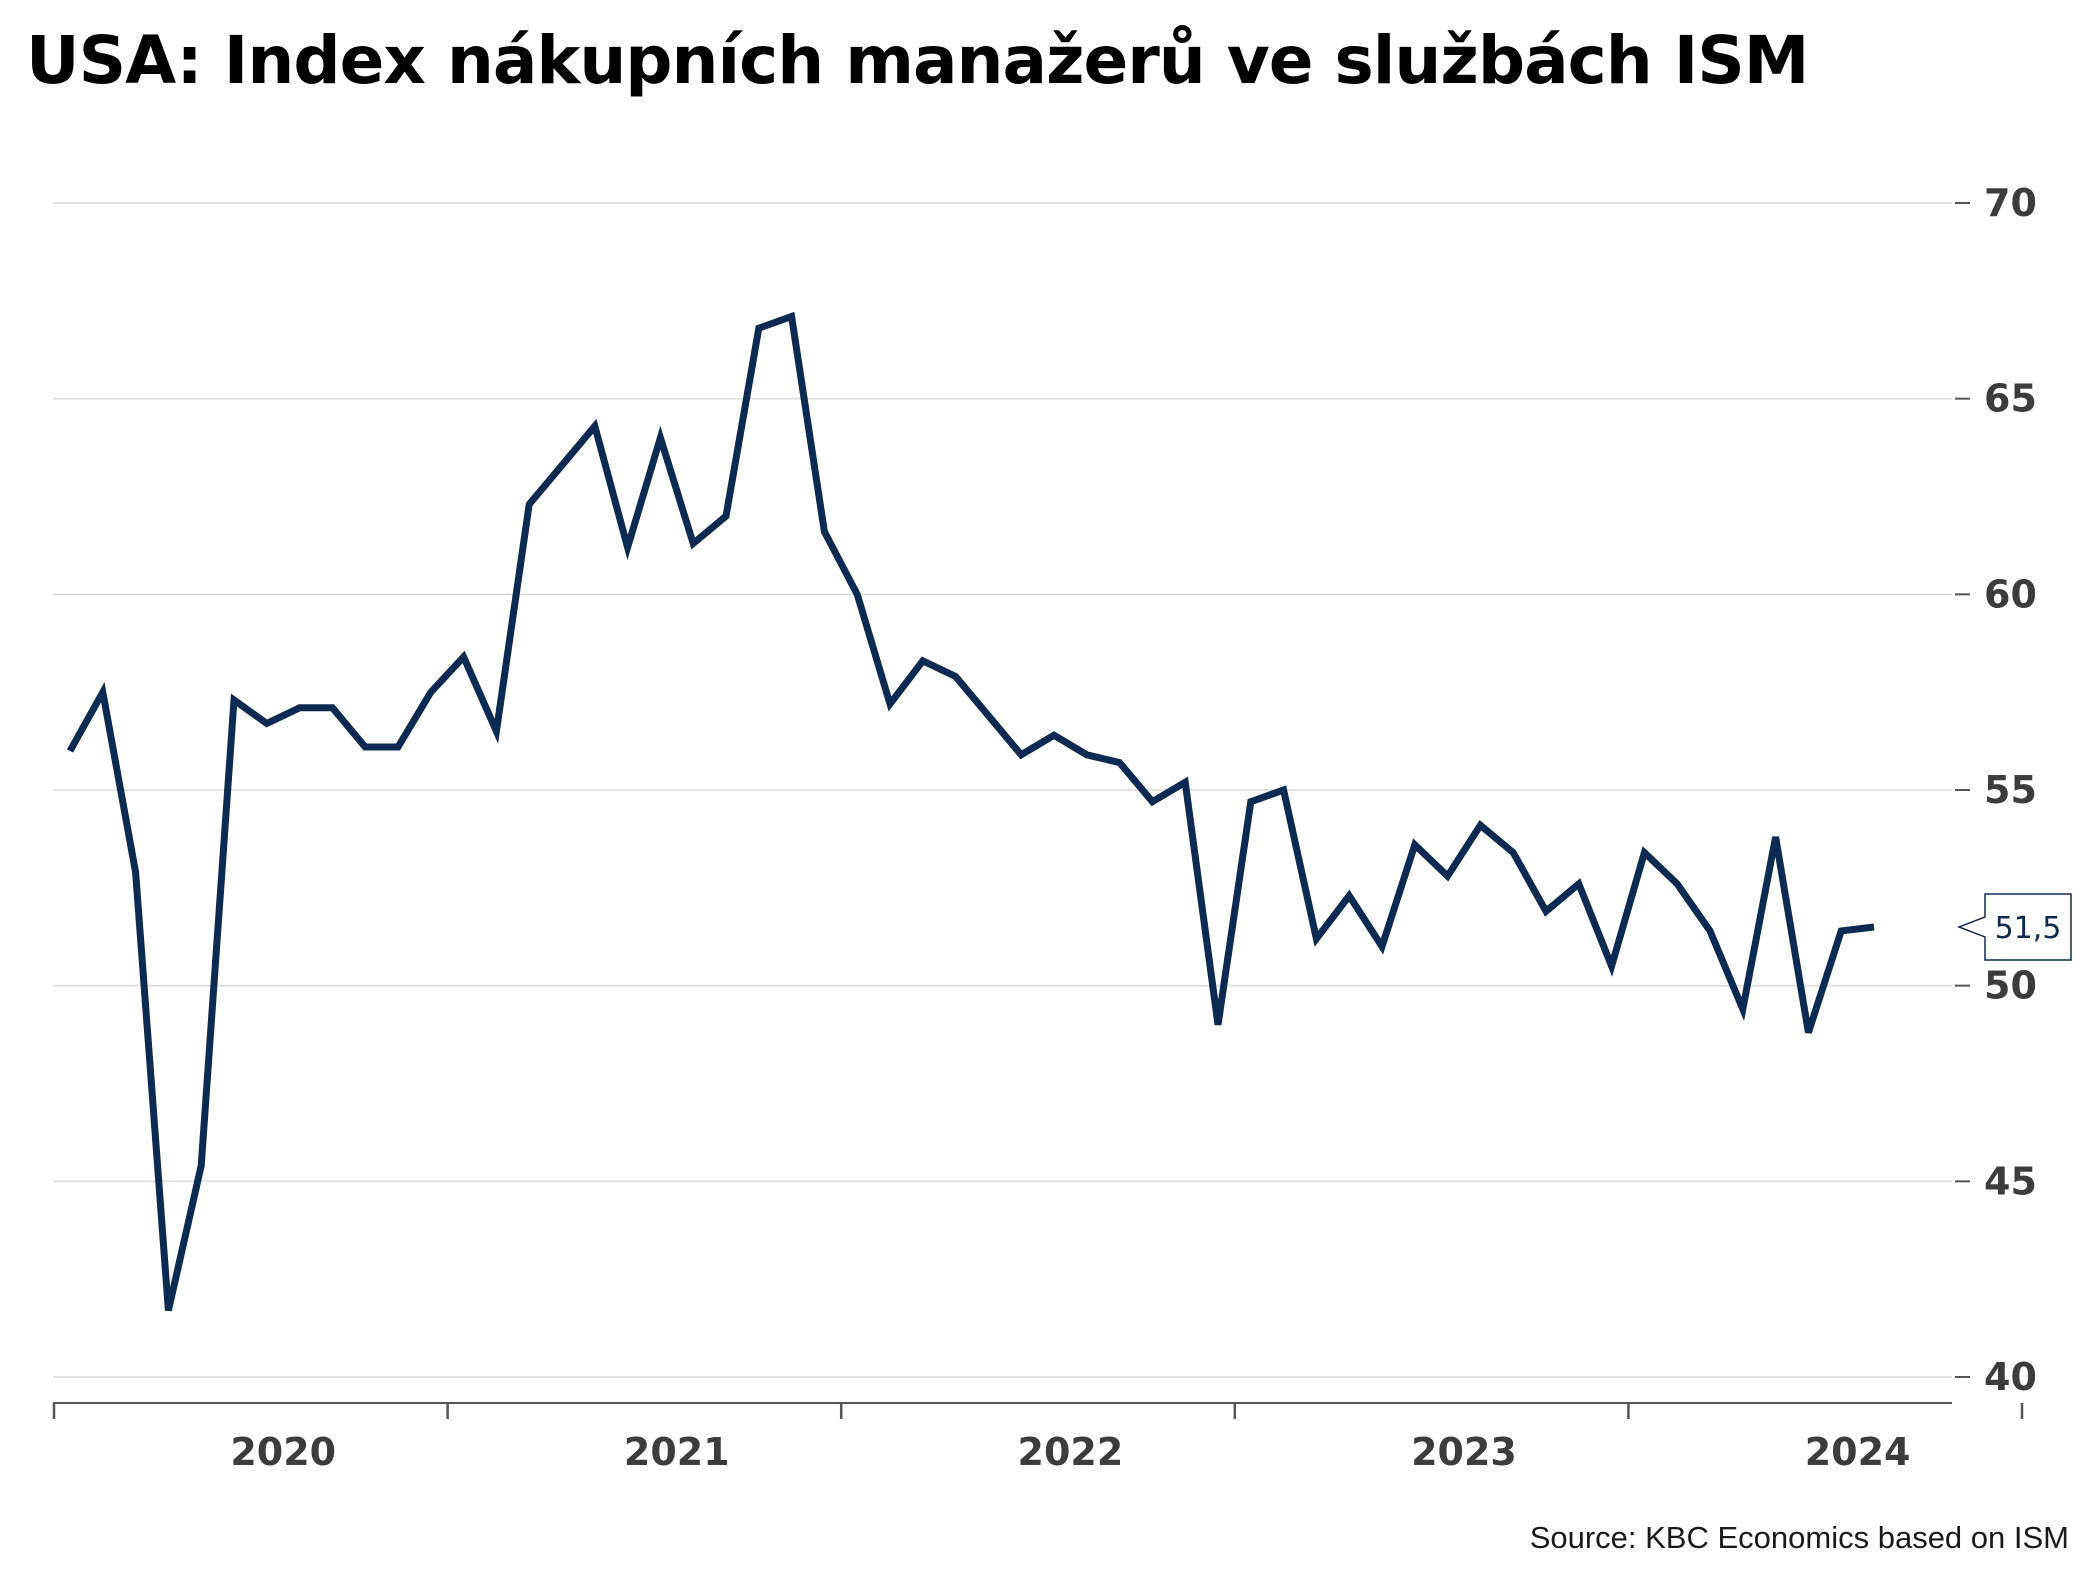 This screenshot has width=2093, height=1570. What do you see at coordinates (2010, 1181) in the screenshot?
I see `y-tick-label: 45` at bounding box center [2010, 1181].